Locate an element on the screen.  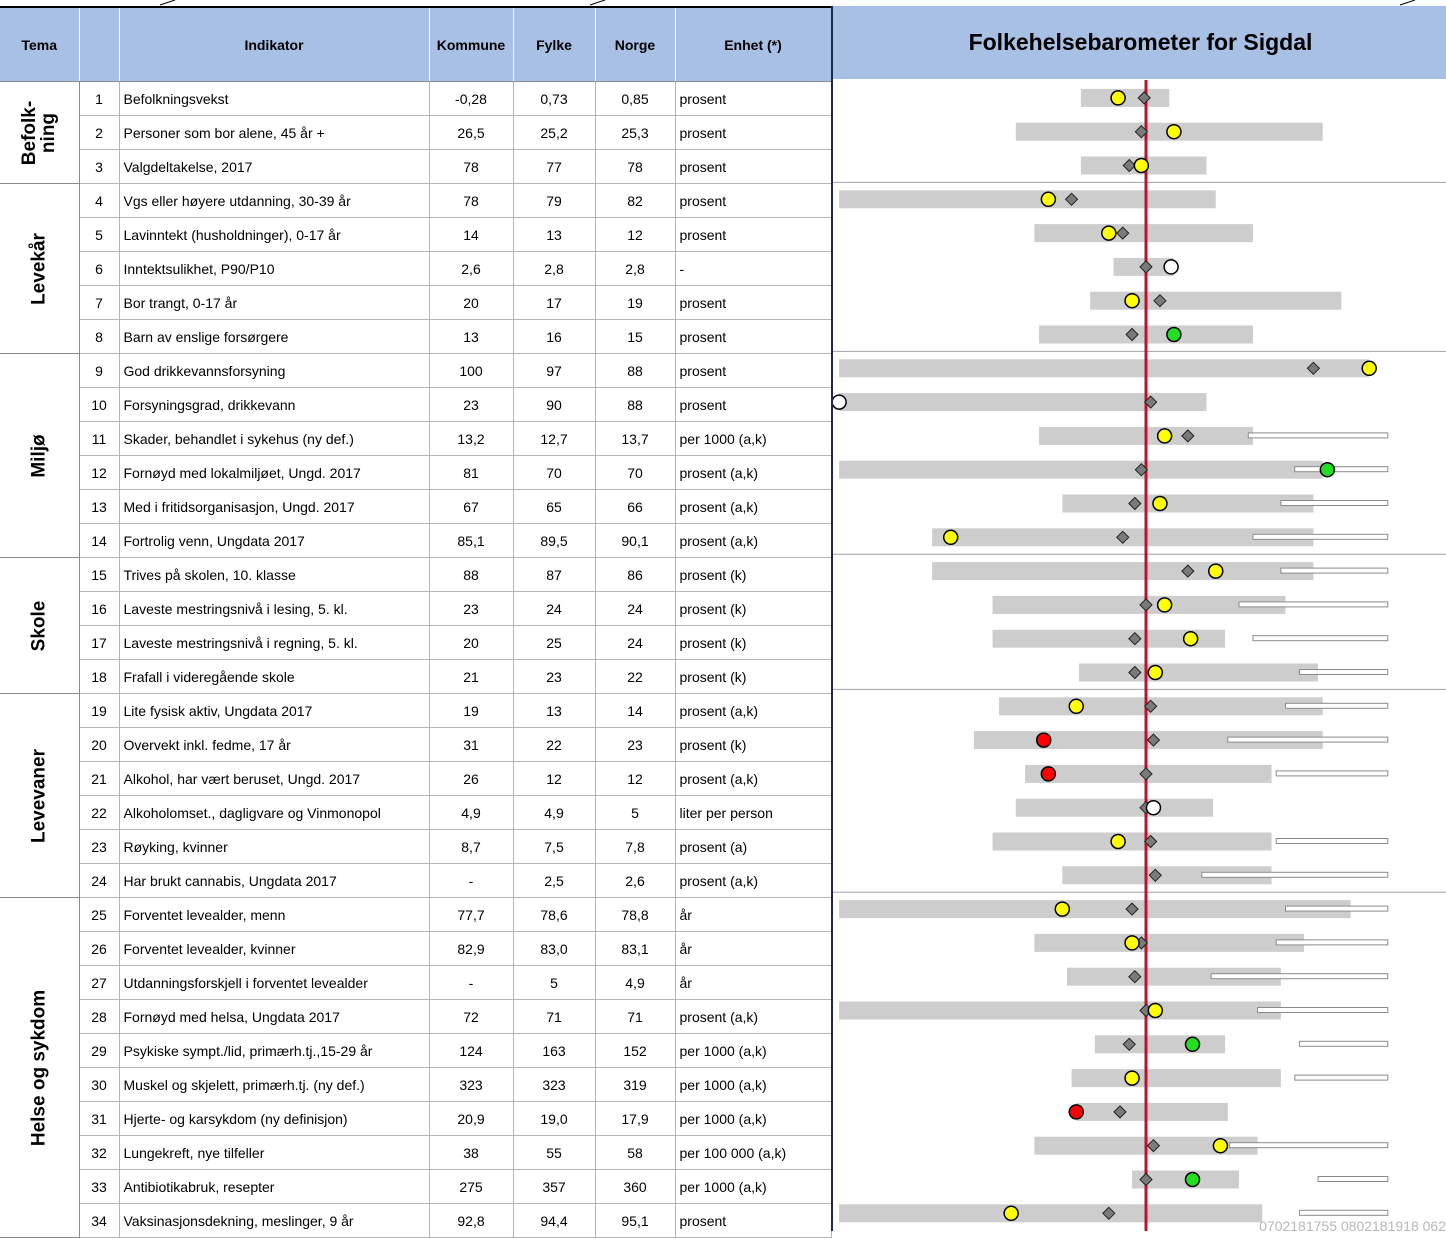
norge-value: 24 is located at coordinates (635, 608).